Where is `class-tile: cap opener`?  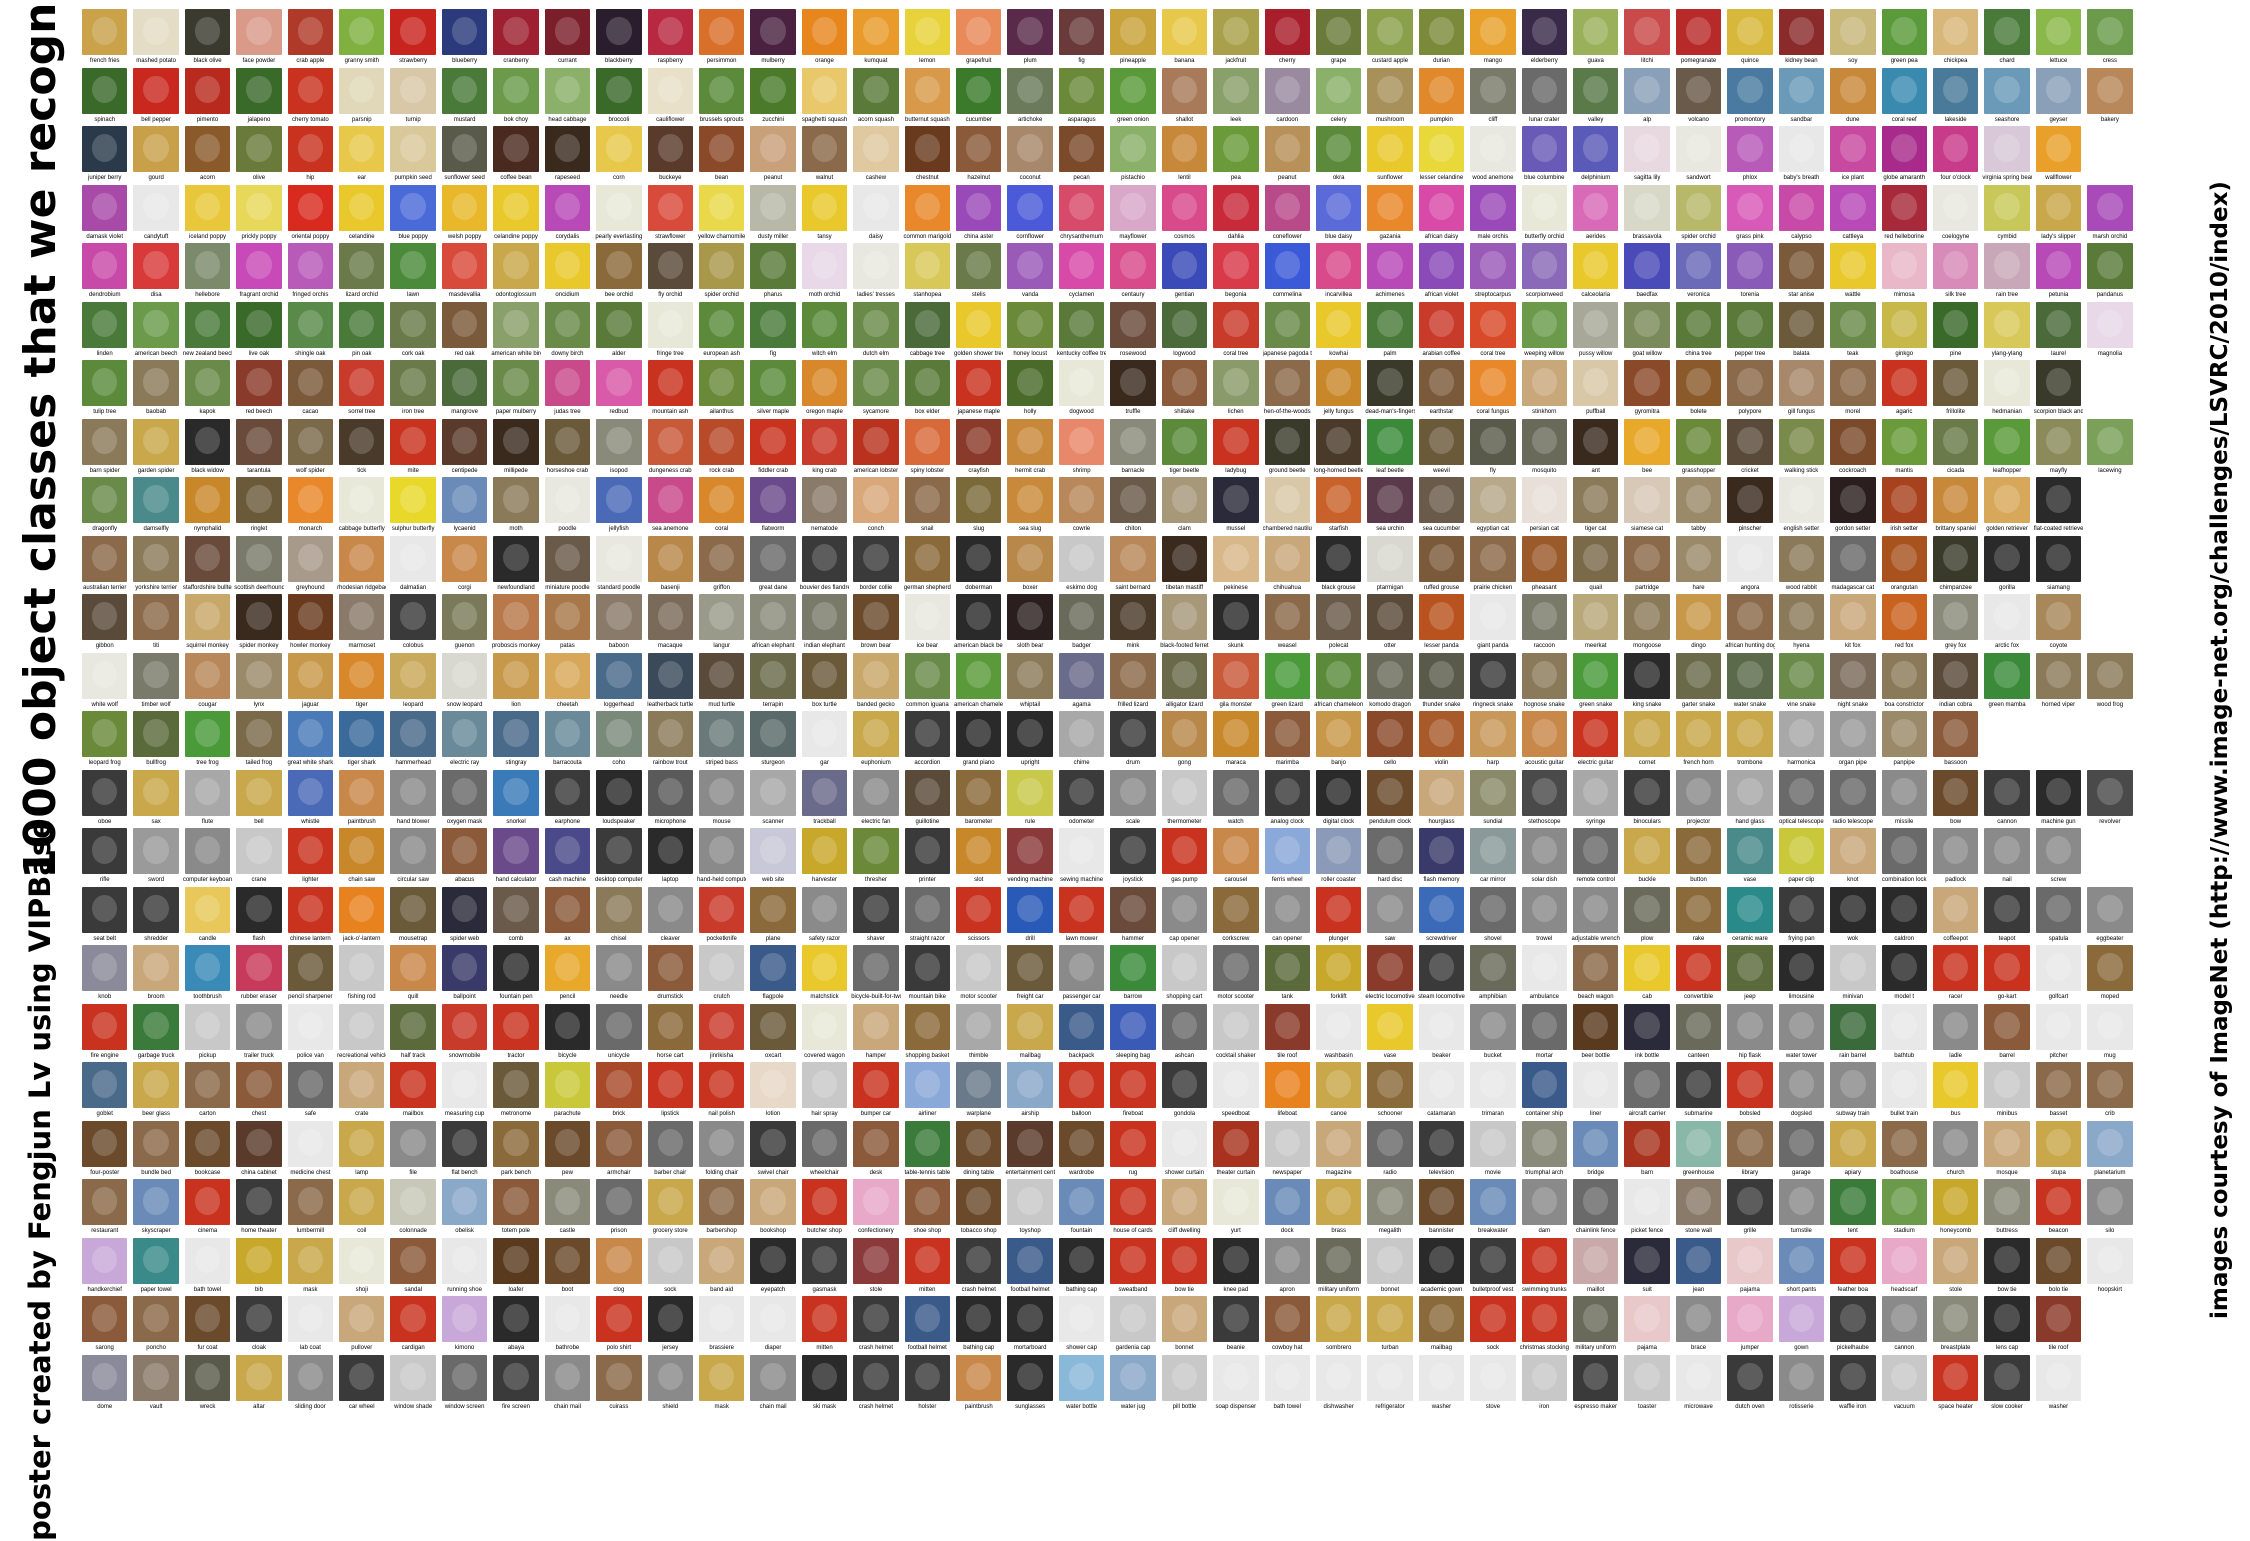
class-tile: cap opener is located at coordinates (1184, 915).